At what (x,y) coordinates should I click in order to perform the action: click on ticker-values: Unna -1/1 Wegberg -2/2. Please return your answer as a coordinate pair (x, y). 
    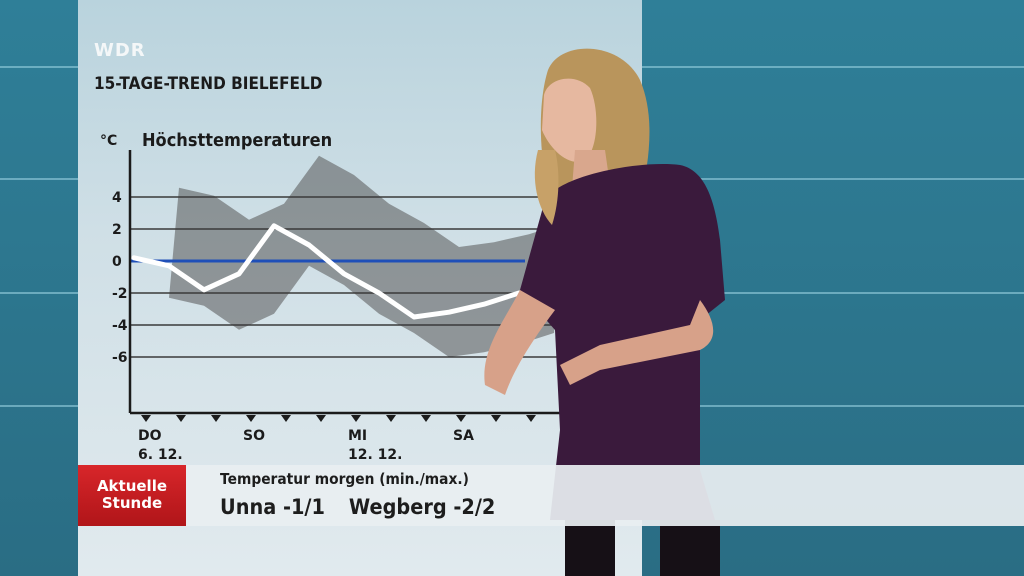
    Looking at the image, I should click on (357, 507).